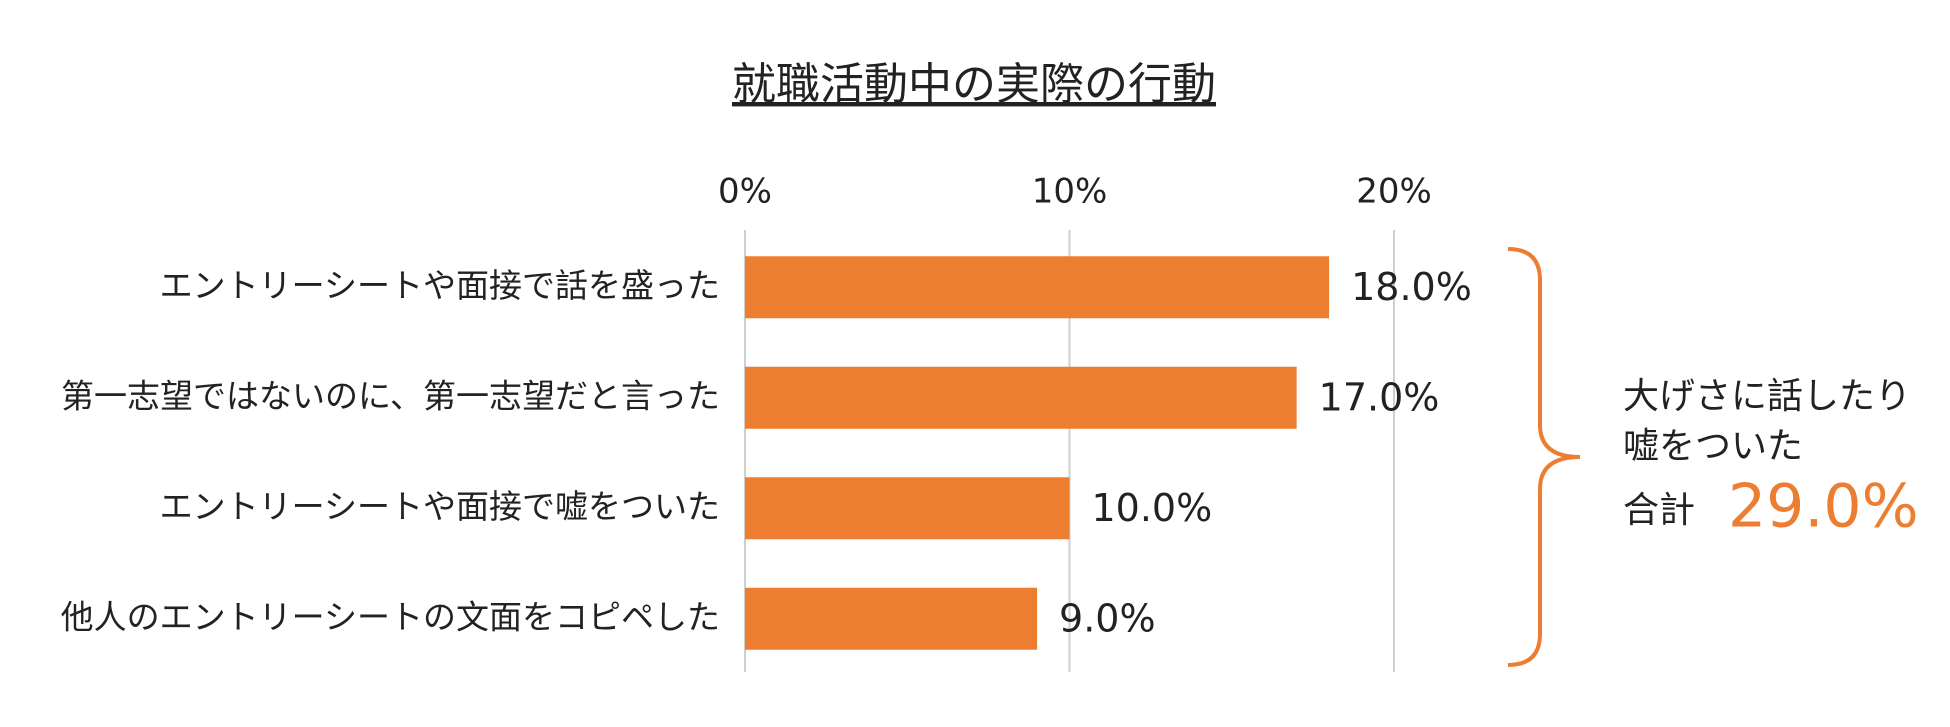  Describe the element at coordinates (745, 192) in the screenshot. I see `x-tick-label: 0%` at that location.